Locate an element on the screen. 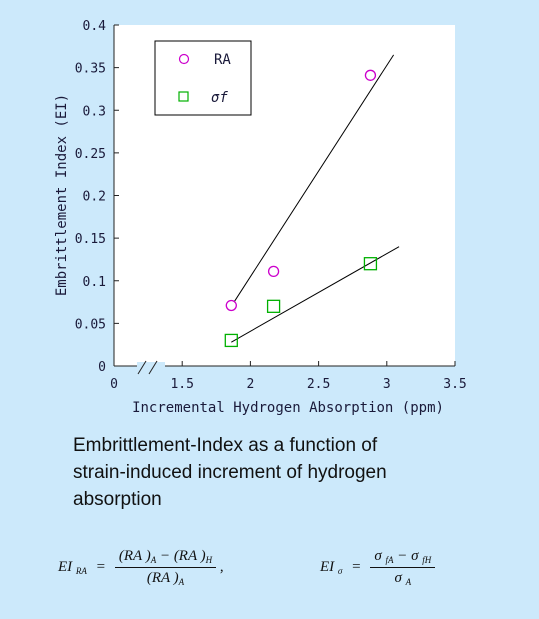  y-tick-label: 0.15 is located at coordinates (90, 239).